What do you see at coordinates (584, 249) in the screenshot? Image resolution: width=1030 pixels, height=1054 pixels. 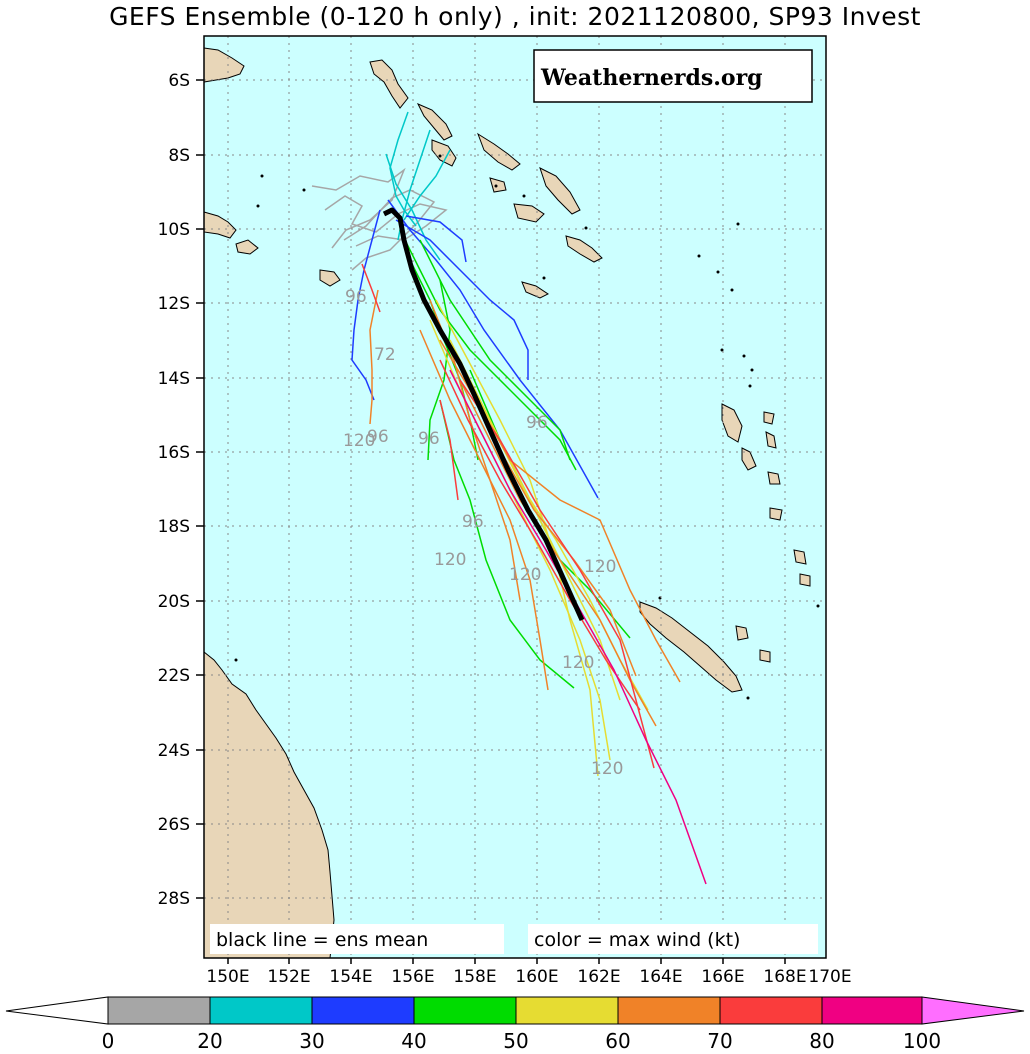 I see `land-malaita` at bounding box center [584, 249].